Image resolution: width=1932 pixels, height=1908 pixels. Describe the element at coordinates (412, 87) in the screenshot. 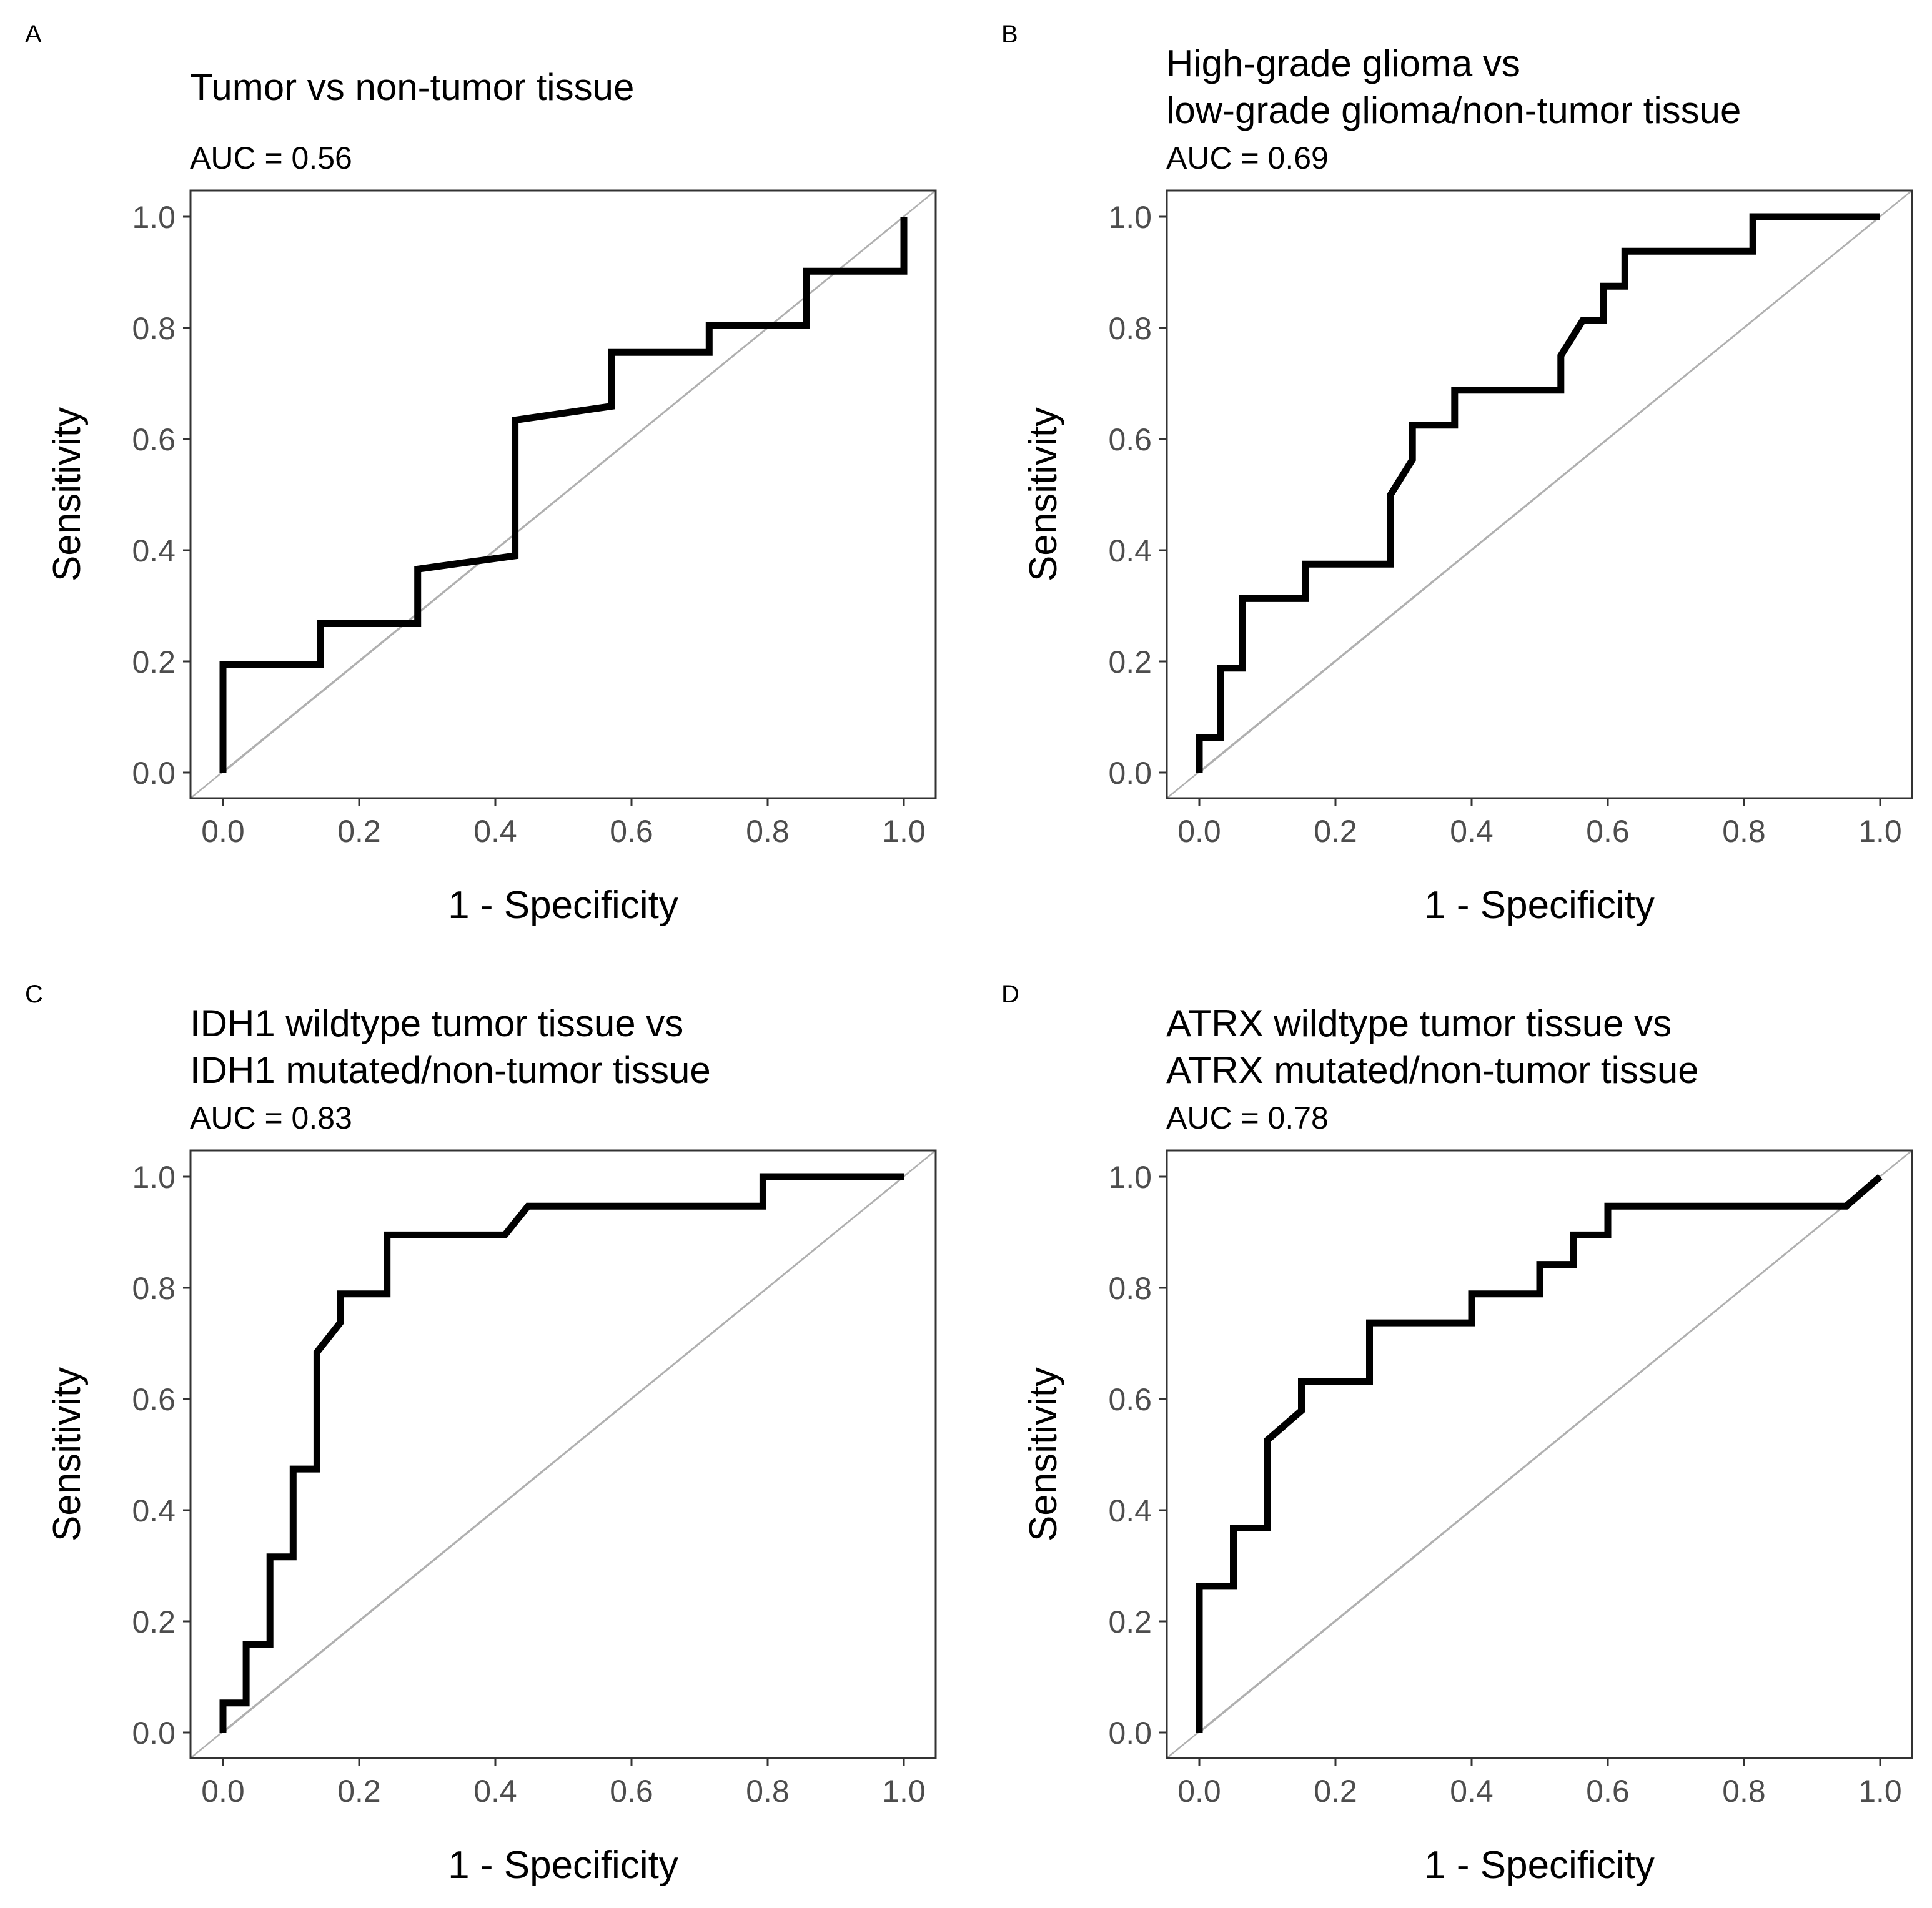

I see `chart-title-line: Tumor vs non-tumor tissue` at that location.